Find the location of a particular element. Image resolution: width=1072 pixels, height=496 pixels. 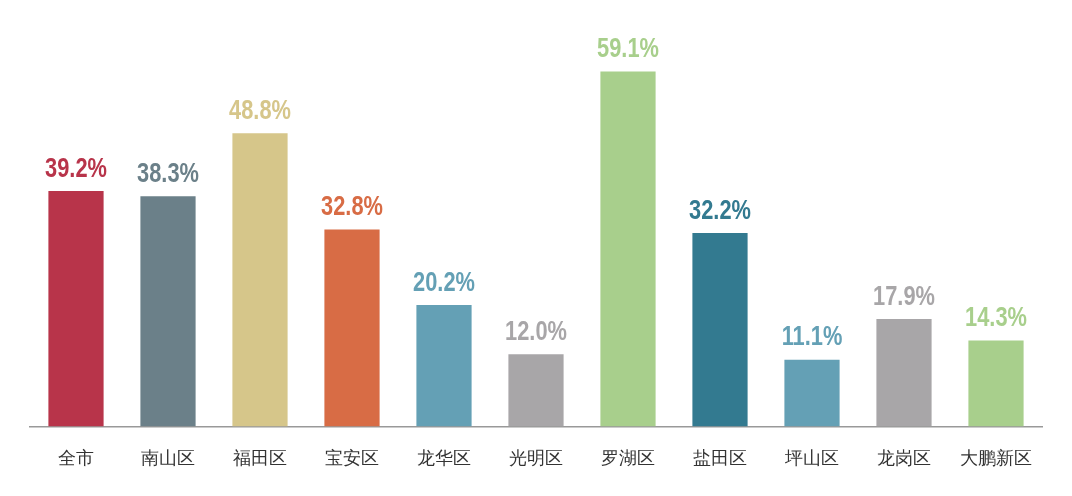

data-label: 59.1% is located at coordinates (628, 47).